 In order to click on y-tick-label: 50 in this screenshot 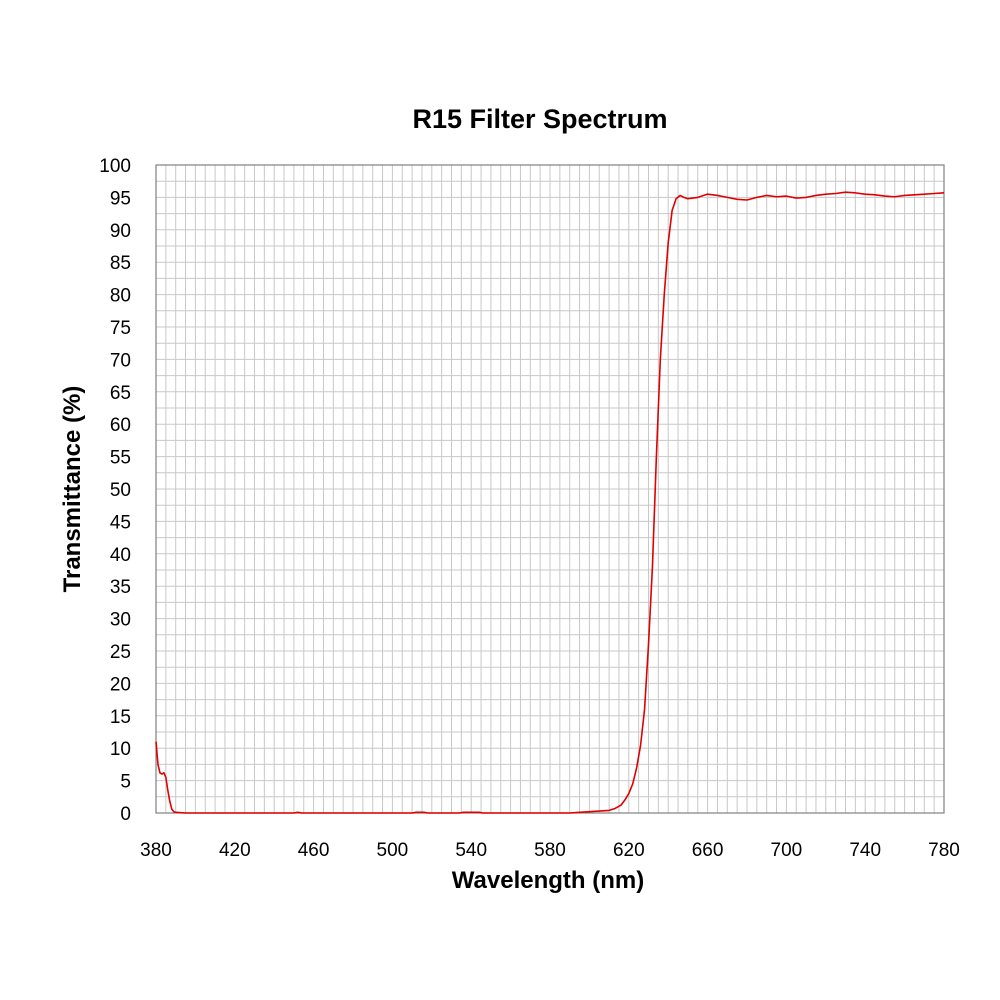, I will do `click(120, 490)`.